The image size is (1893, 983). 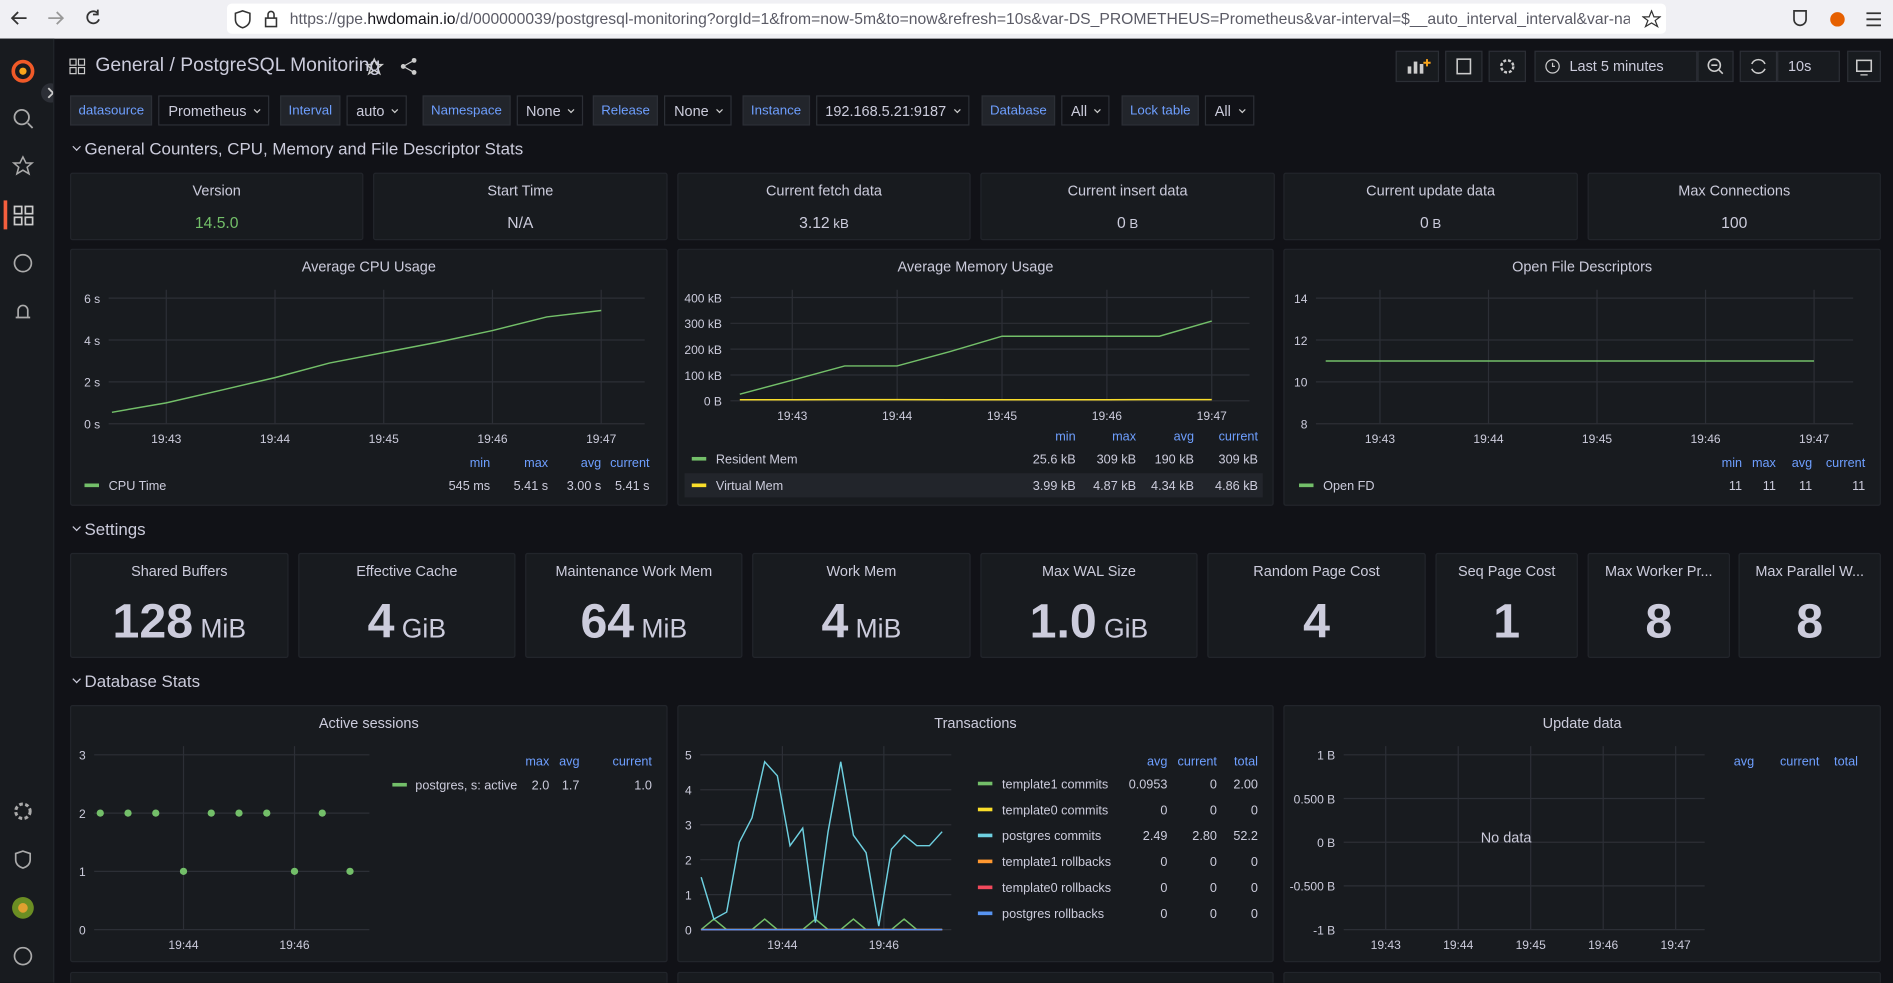 I want to click on stat-value: 64 MiB, so click(x=633, y=622).